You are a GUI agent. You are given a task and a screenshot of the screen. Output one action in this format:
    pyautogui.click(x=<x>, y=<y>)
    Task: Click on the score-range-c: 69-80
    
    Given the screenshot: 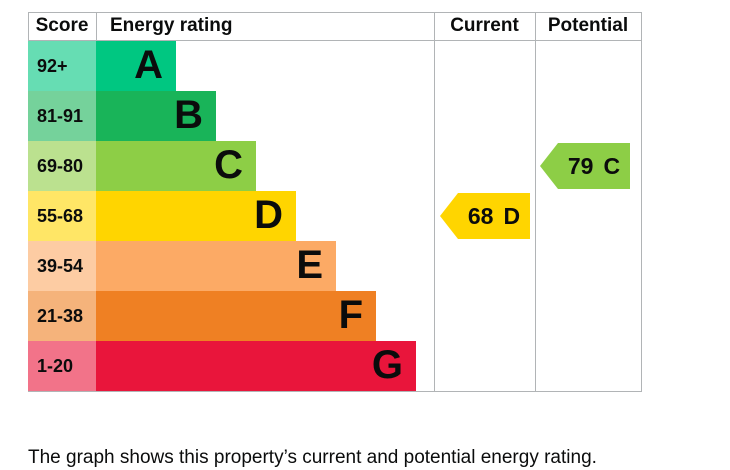 What is the action you would take?
    pyautogui.click(x=62, y=166)
    